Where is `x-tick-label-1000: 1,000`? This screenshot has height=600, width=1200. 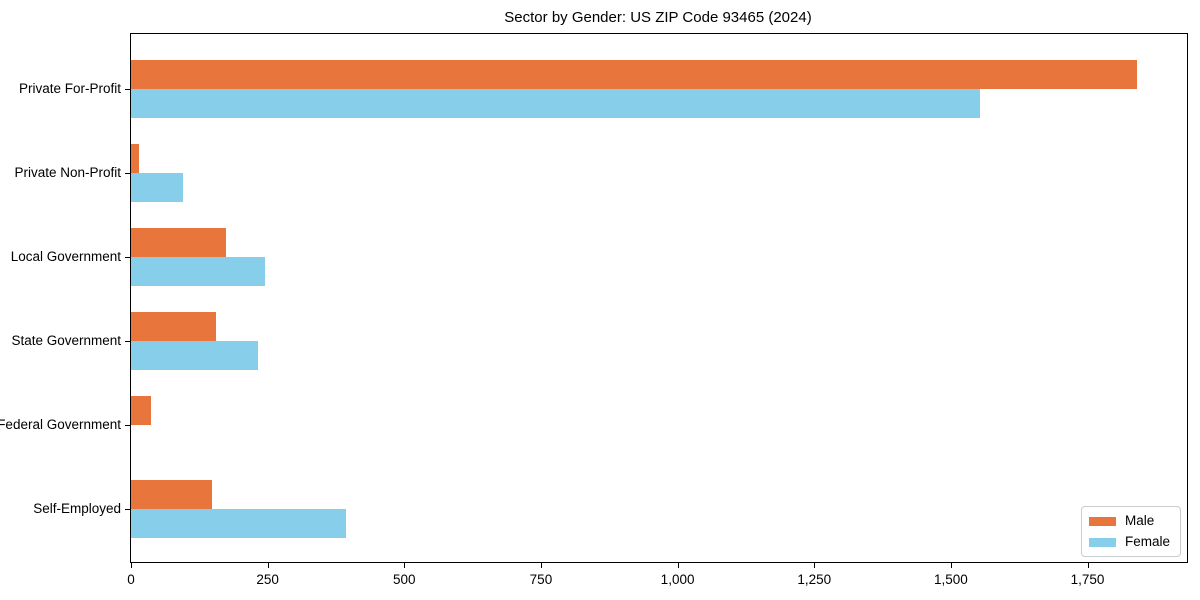
x-tick-label-1000: 1,000 is located at coordinates (677, 579).